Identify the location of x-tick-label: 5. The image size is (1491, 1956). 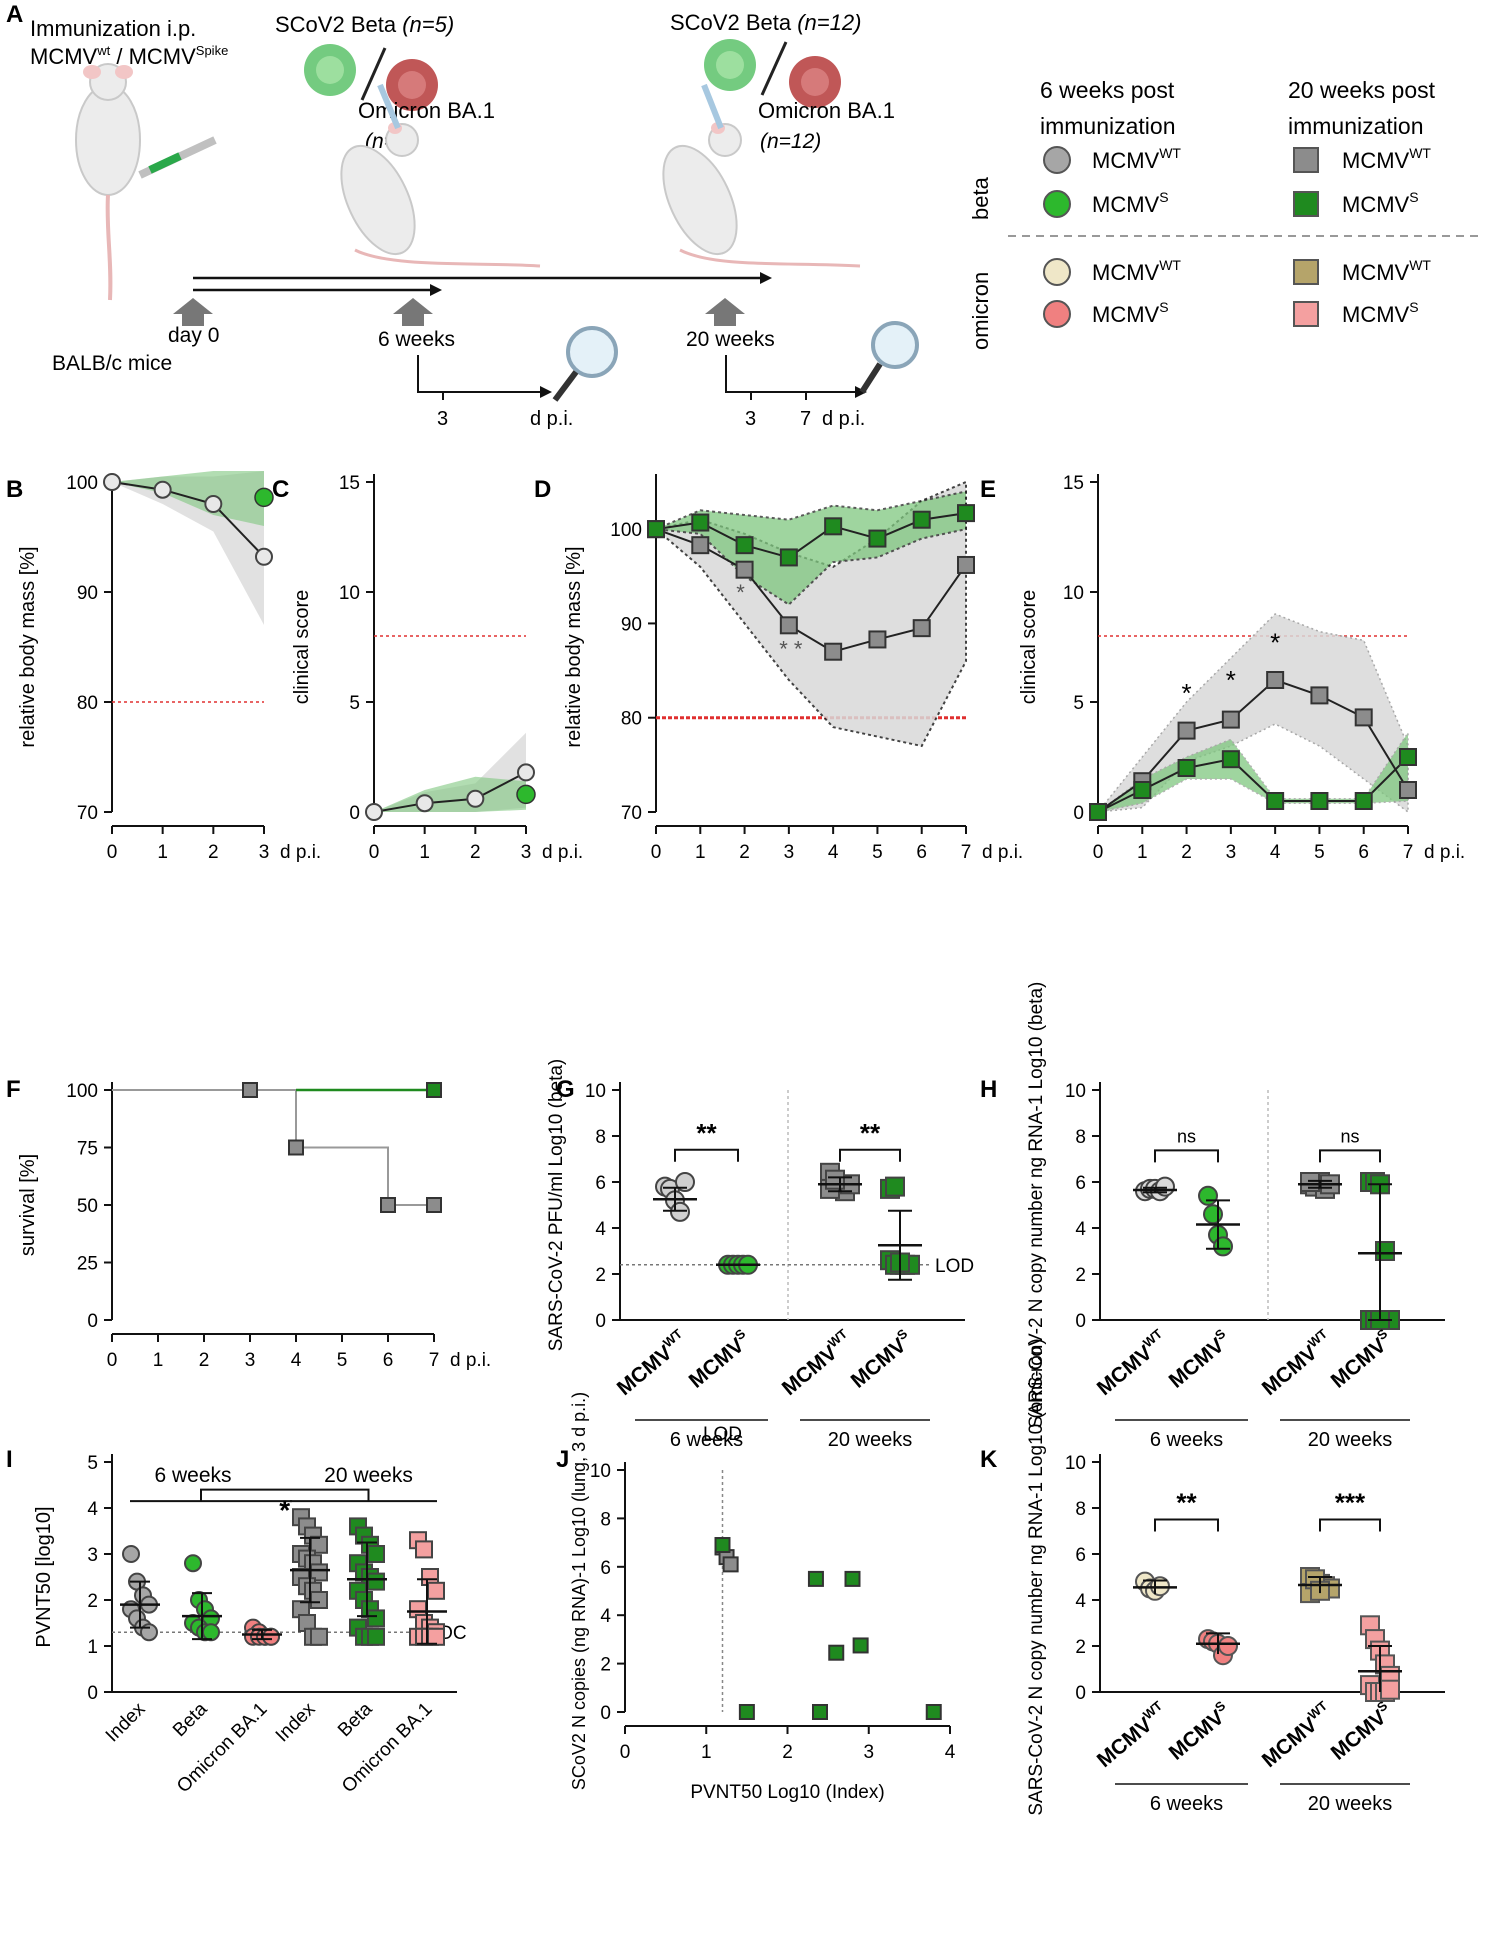
(877, 852).